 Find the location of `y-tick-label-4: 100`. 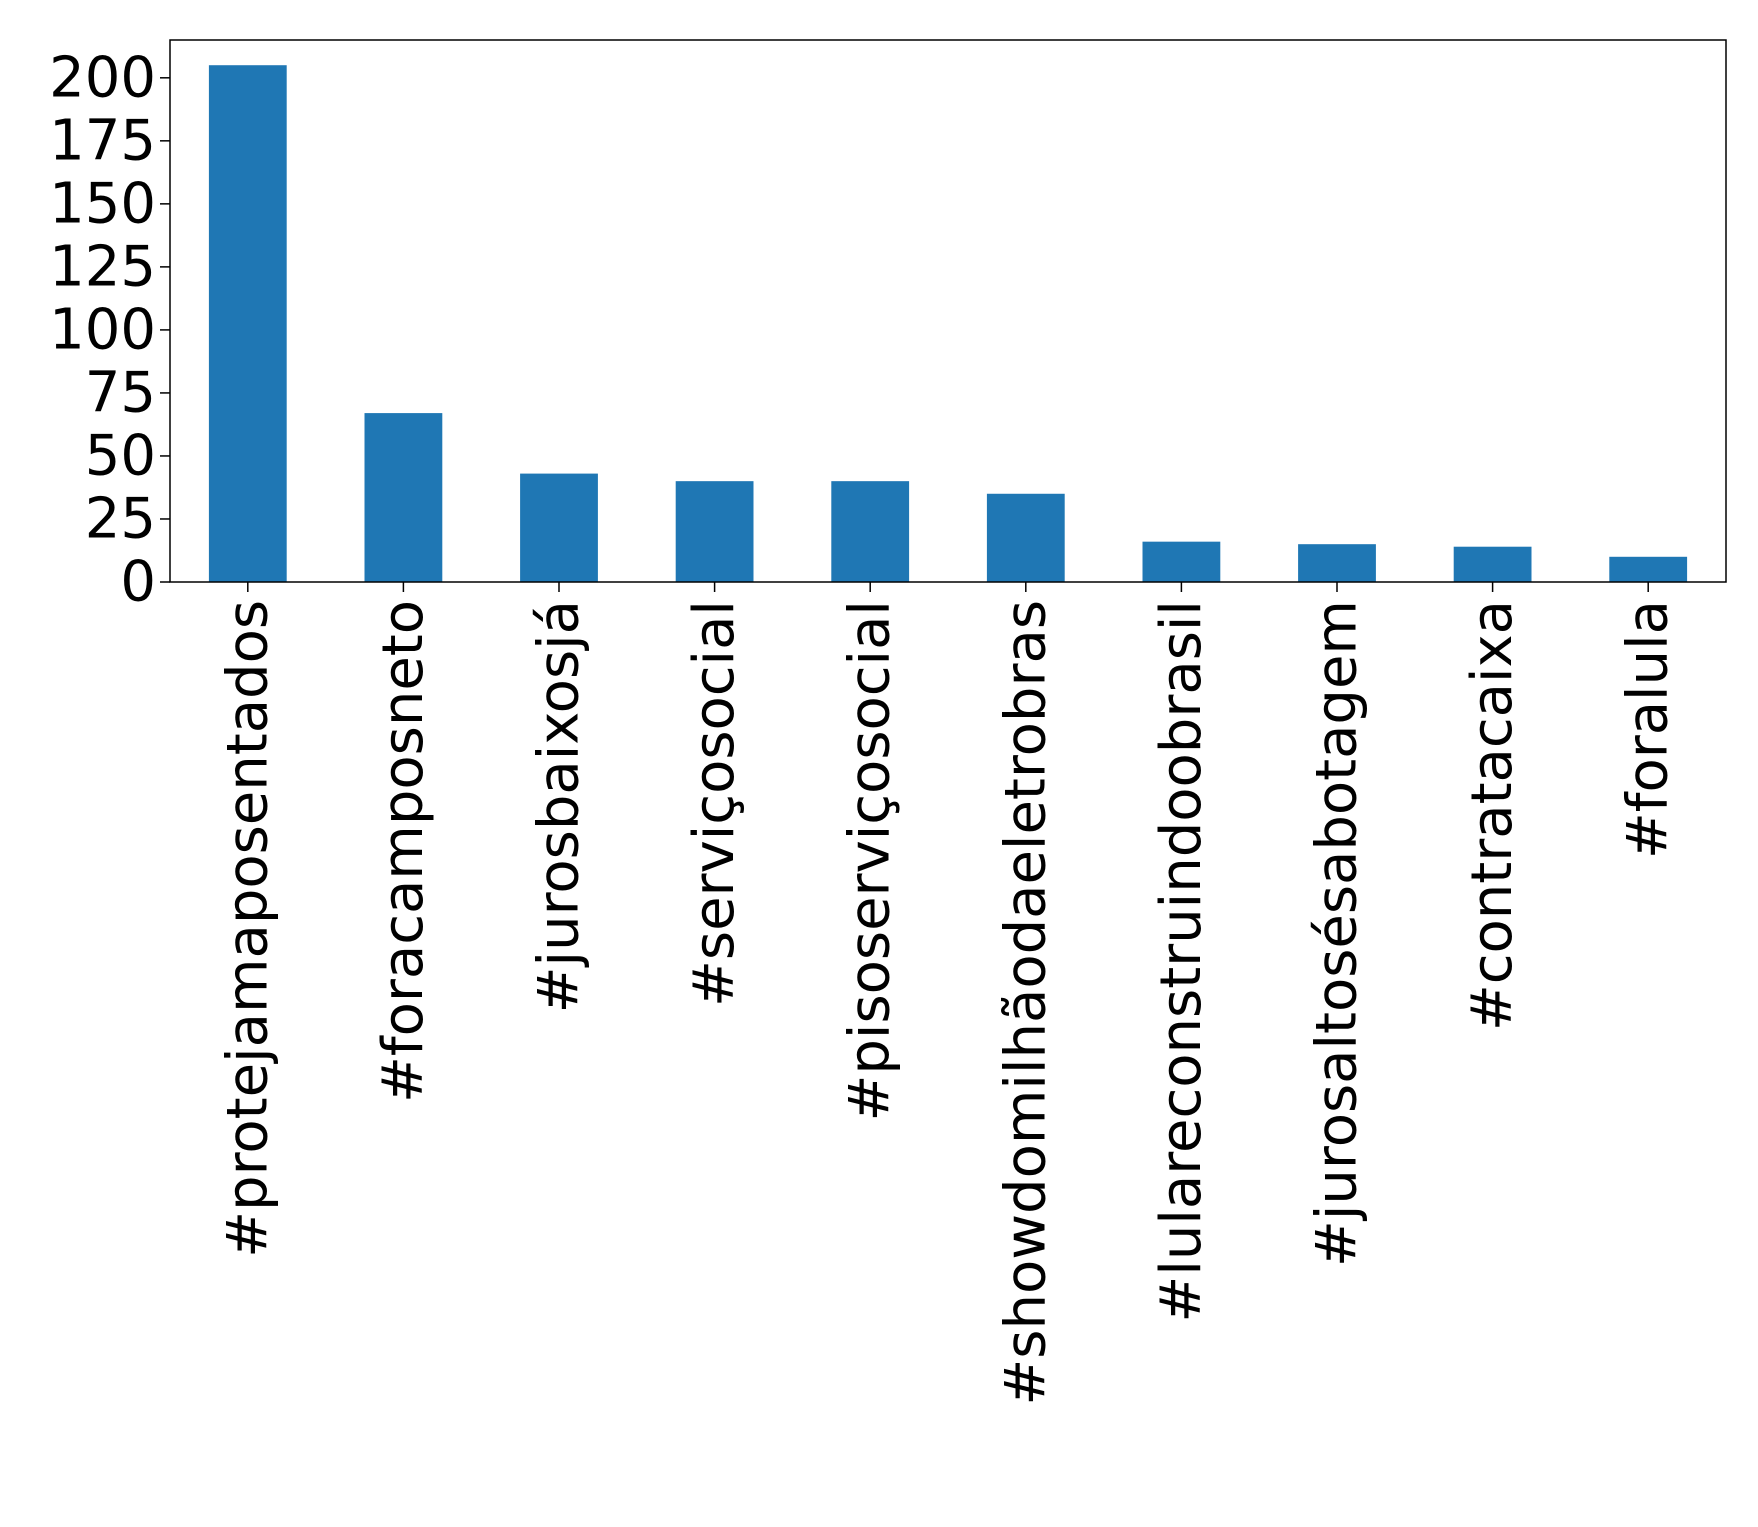

y-tick-label-4: 100 is located at coordinates (102, 329).